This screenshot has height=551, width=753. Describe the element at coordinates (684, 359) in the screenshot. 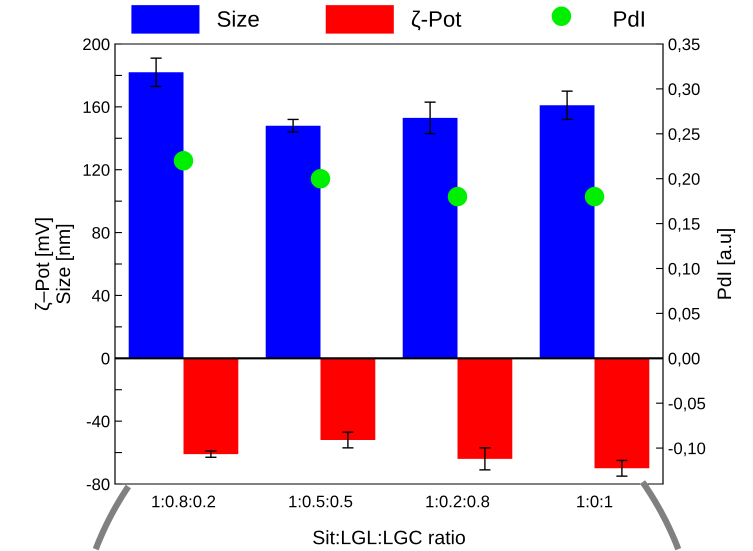

I see `y2-tick-label: 0,00` at that location.